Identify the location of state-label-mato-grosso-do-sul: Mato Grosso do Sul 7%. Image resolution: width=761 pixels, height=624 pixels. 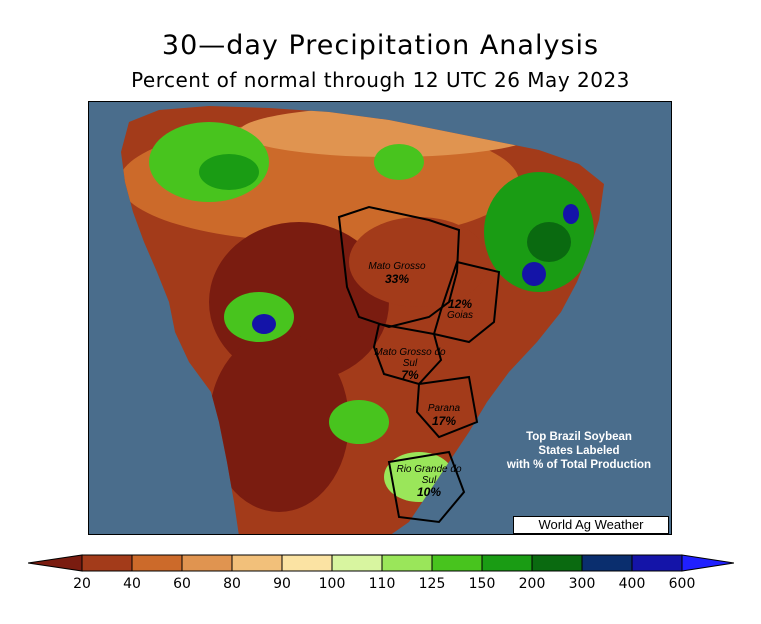
(410, 364).